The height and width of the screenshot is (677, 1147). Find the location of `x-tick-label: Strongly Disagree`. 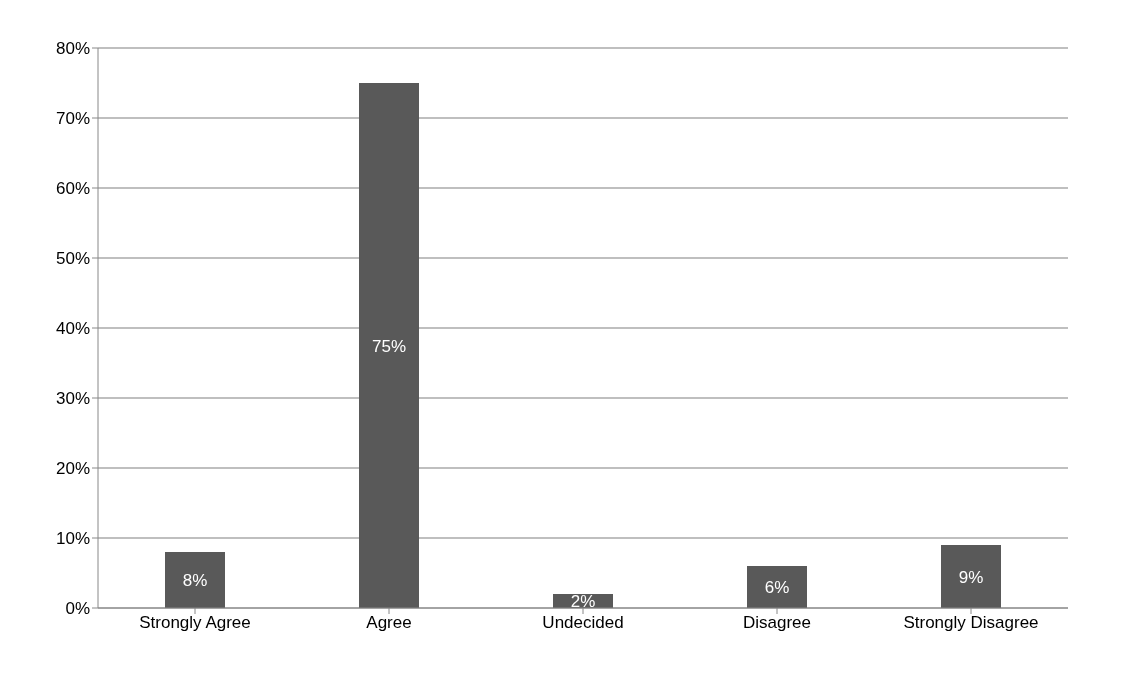

x-tick-label: Strongly Disagree is located at coordinates (971, 623).